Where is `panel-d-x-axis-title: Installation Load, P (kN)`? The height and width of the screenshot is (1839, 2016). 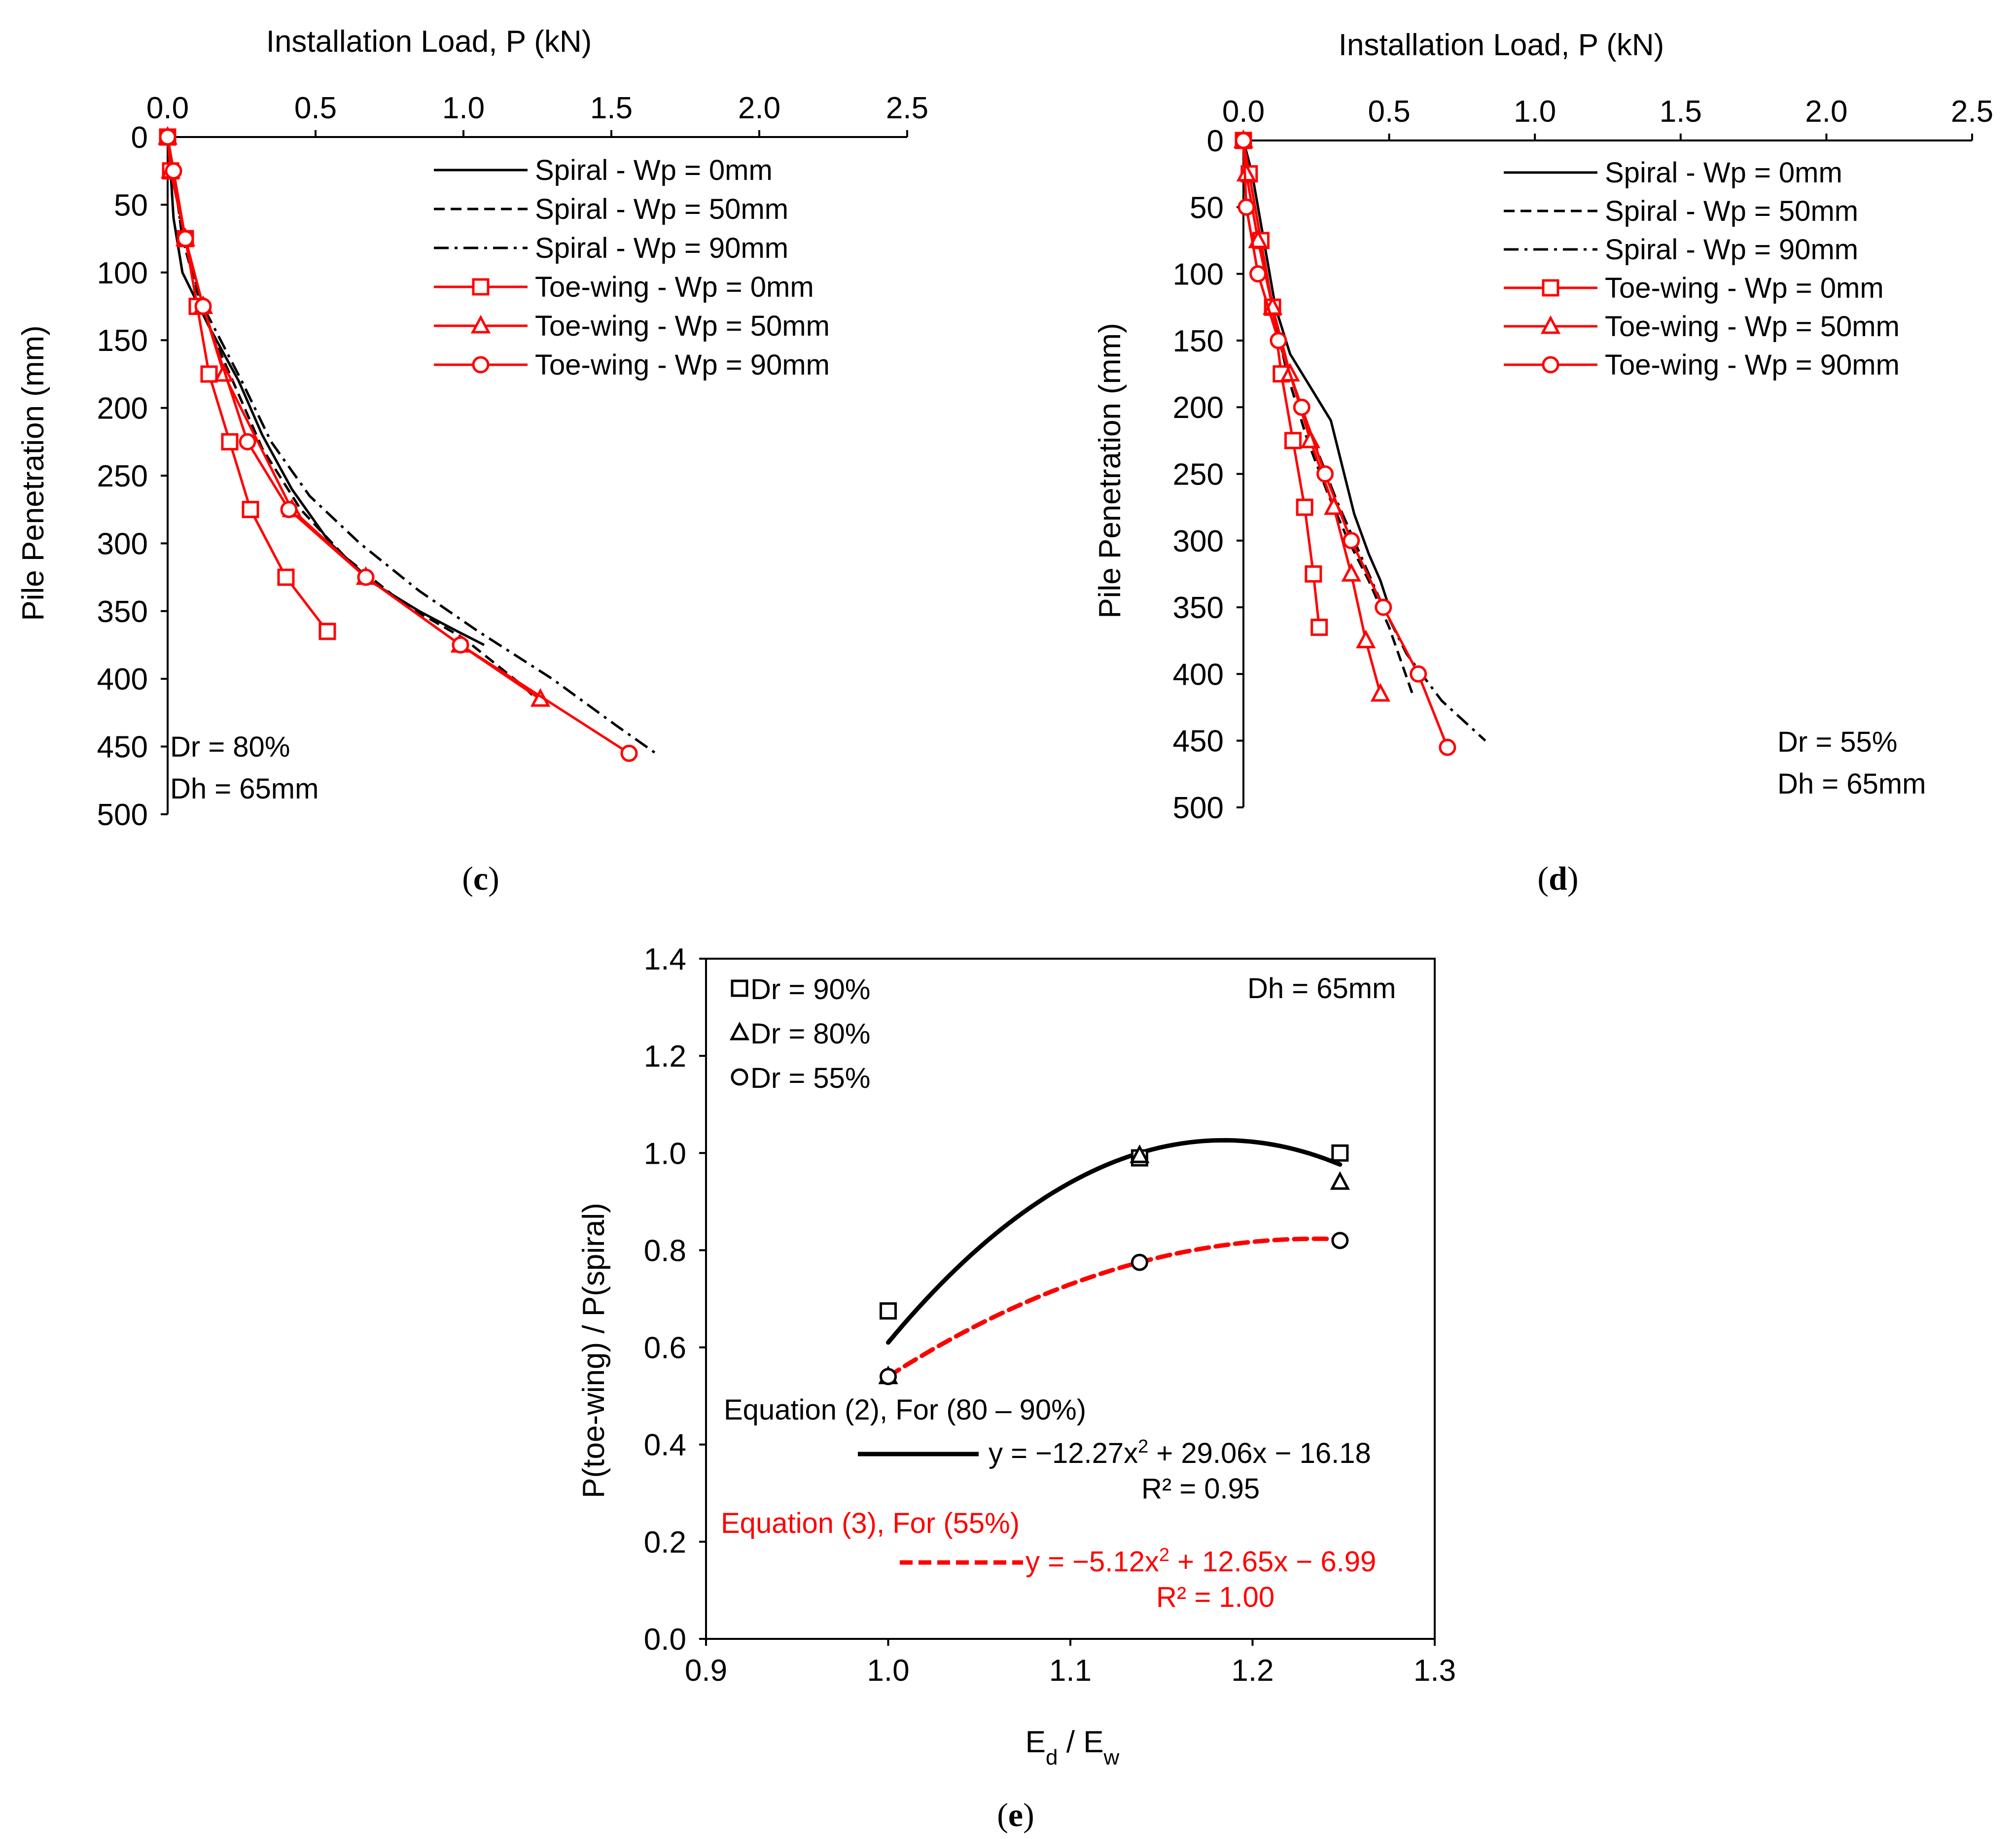 panel-d-x-axis-title: Installation Load, P (kN) is located at coordinates (1501, 45).